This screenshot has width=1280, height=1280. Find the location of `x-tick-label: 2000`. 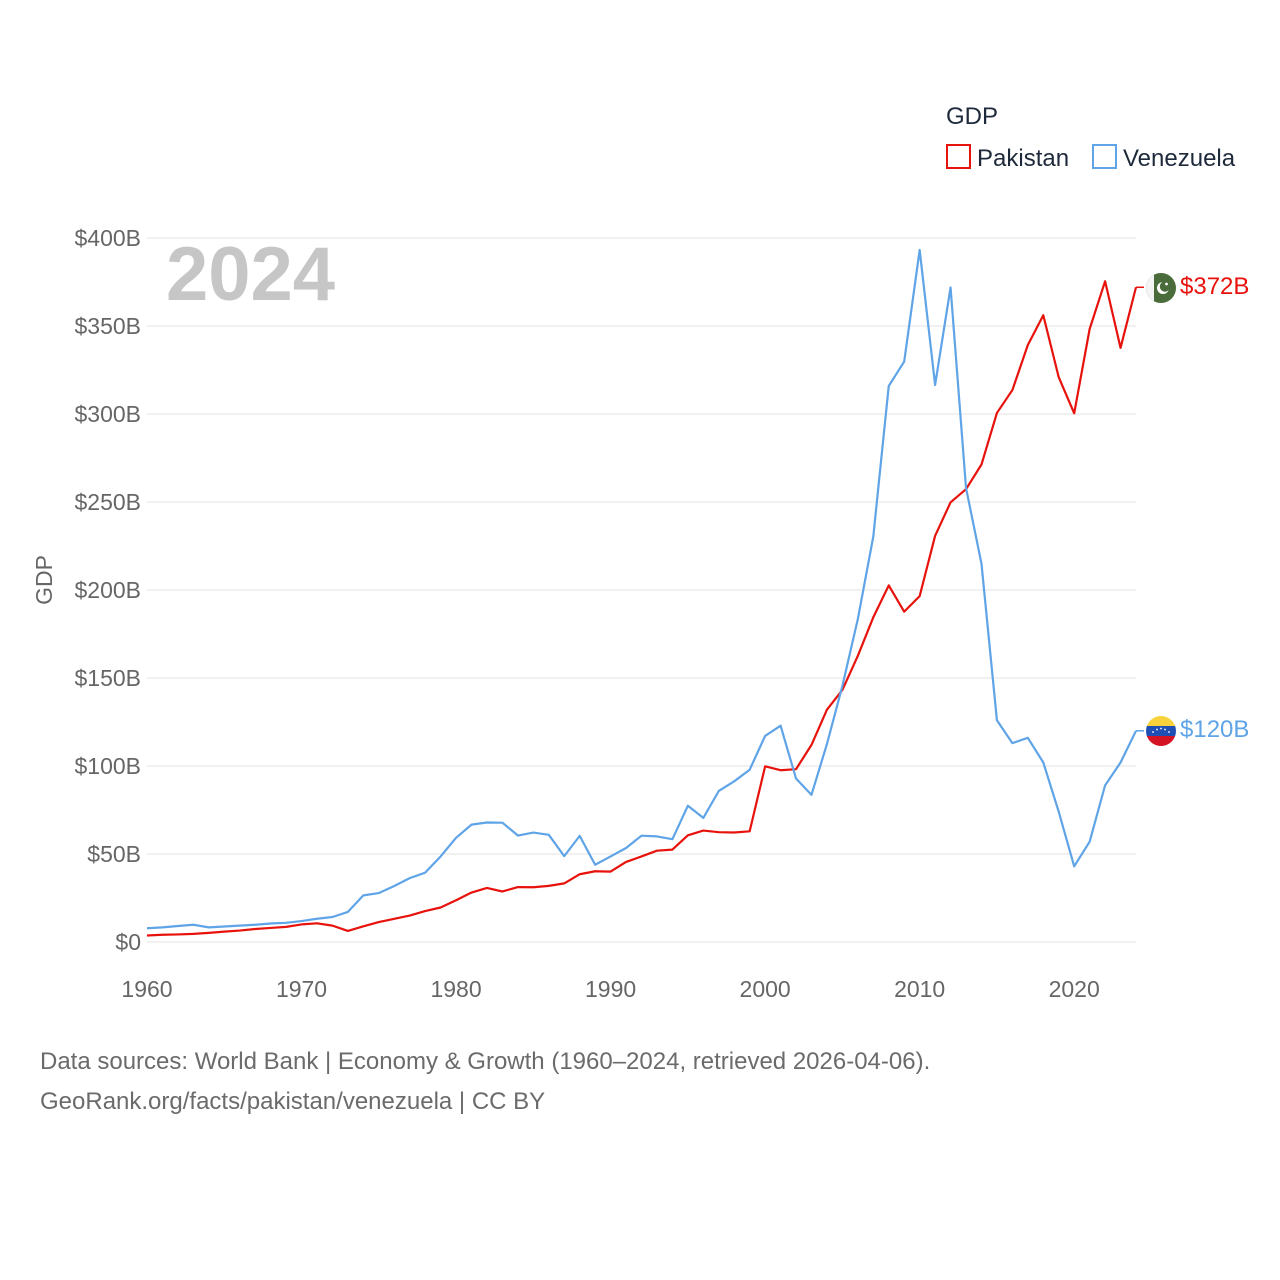

x-tick-label: 2000 is located at coordinates (765, 989).